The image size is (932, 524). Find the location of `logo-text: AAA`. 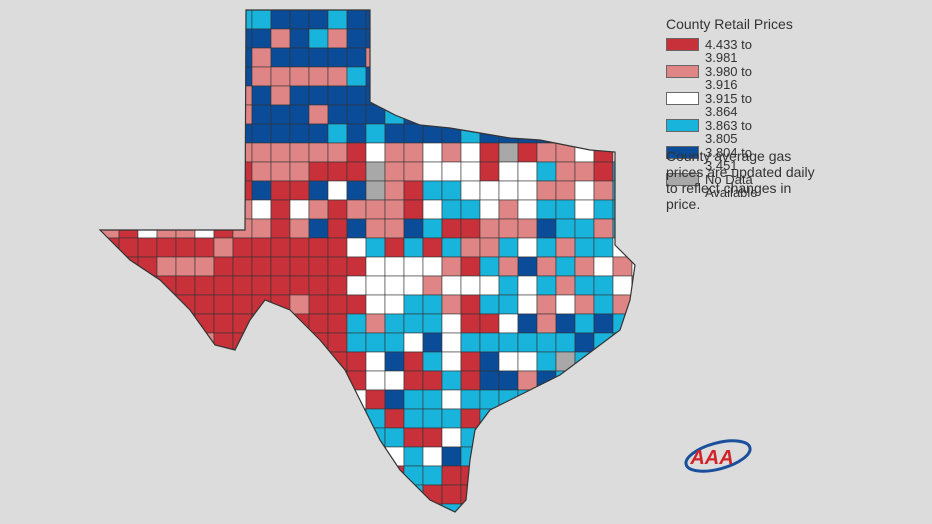

logo-text: AAA is located at coordinates (711, 458).